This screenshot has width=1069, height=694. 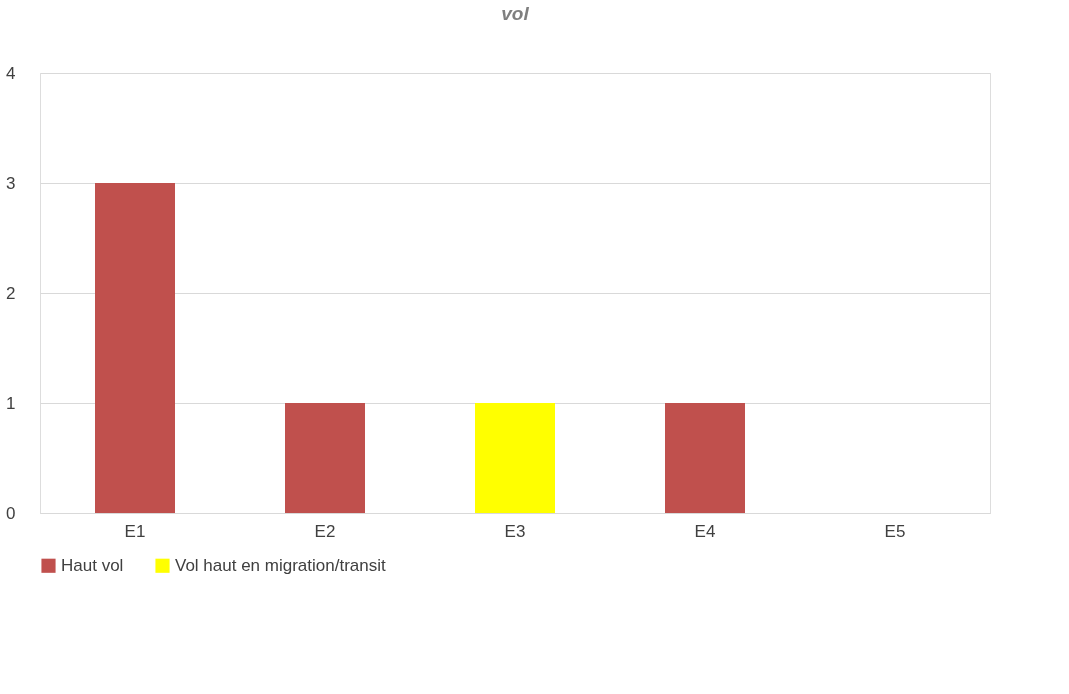 What do you see at coordinates (11, 183) in the screenshot?
I see `y-tick-label: 3` at bounding box center [11, 183].